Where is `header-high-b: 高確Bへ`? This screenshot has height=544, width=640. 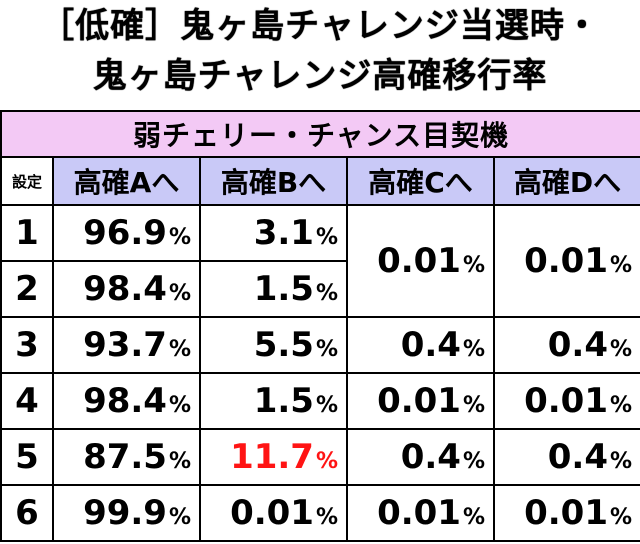
header-high-b: 高確Bへ is located at coordinates (273, 181).